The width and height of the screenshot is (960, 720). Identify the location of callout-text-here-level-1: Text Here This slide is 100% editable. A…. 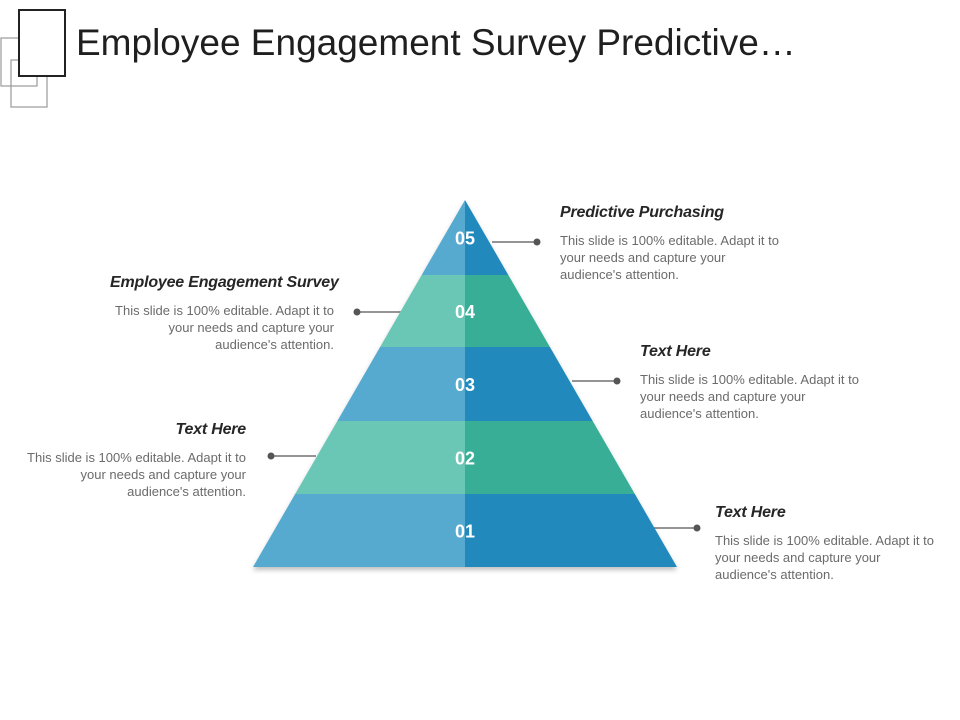
(827, 543).